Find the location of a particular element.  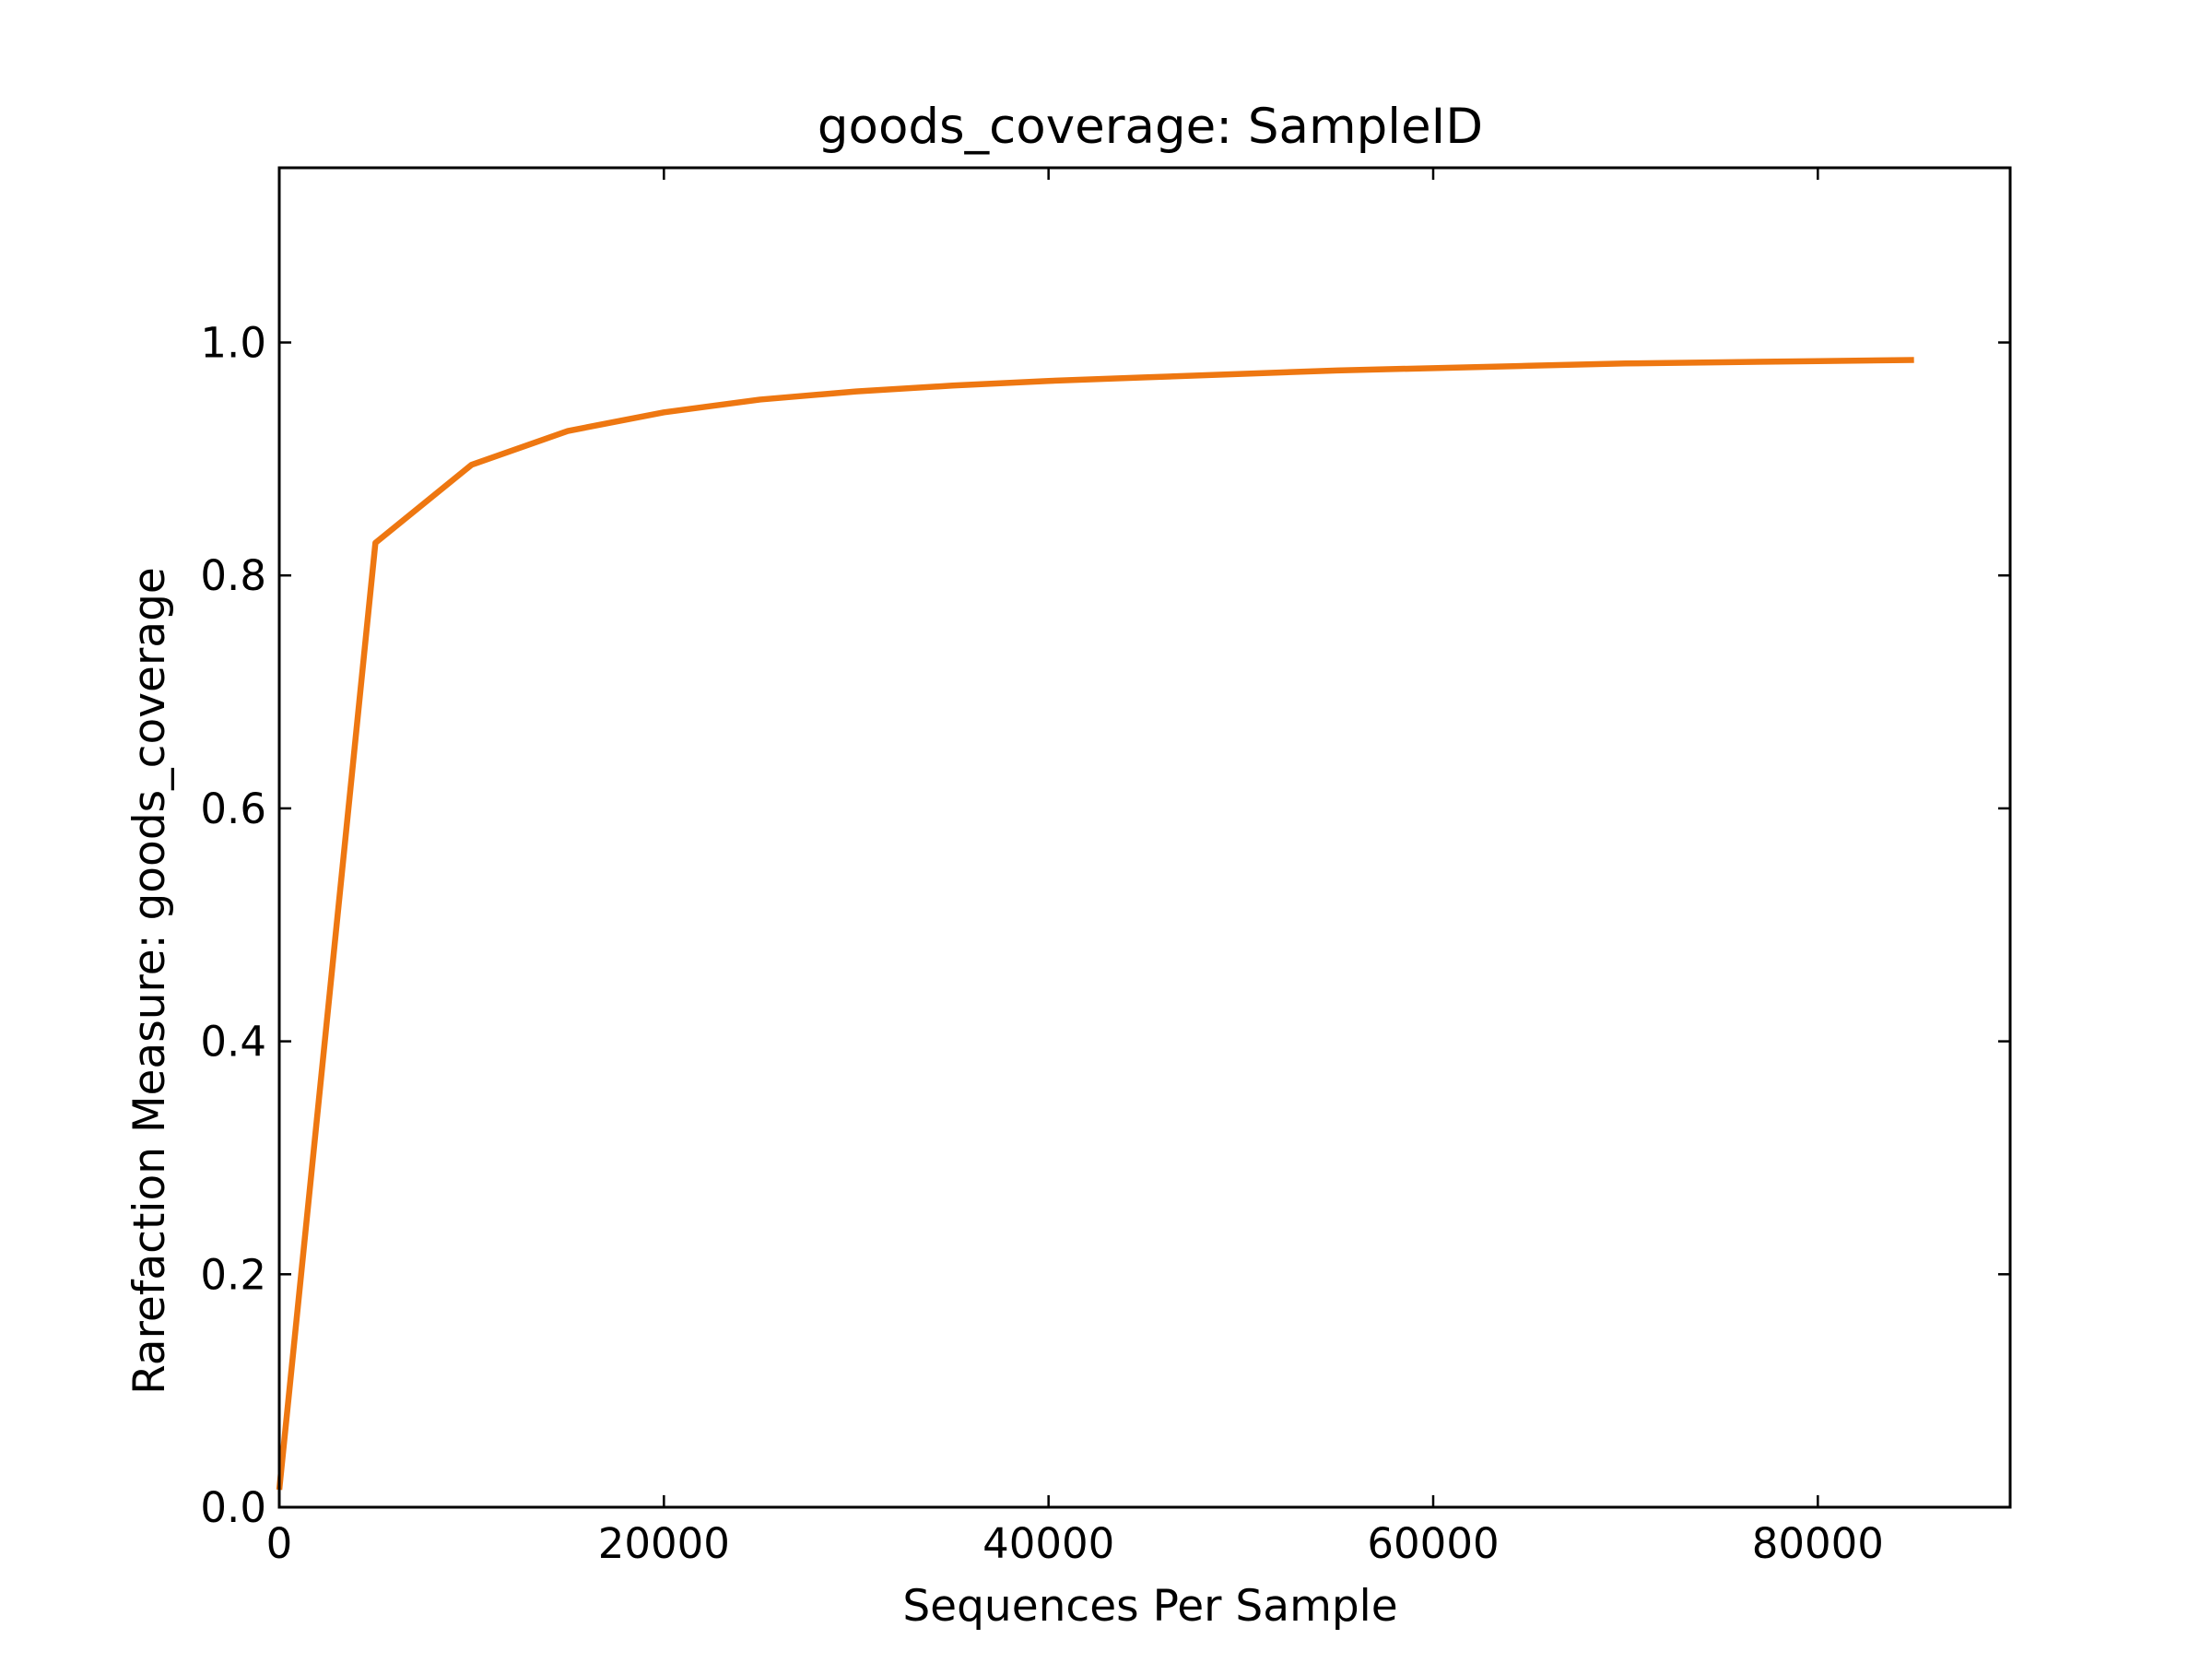

x-tick-label: 0 is located at coordinates (279, 1543).